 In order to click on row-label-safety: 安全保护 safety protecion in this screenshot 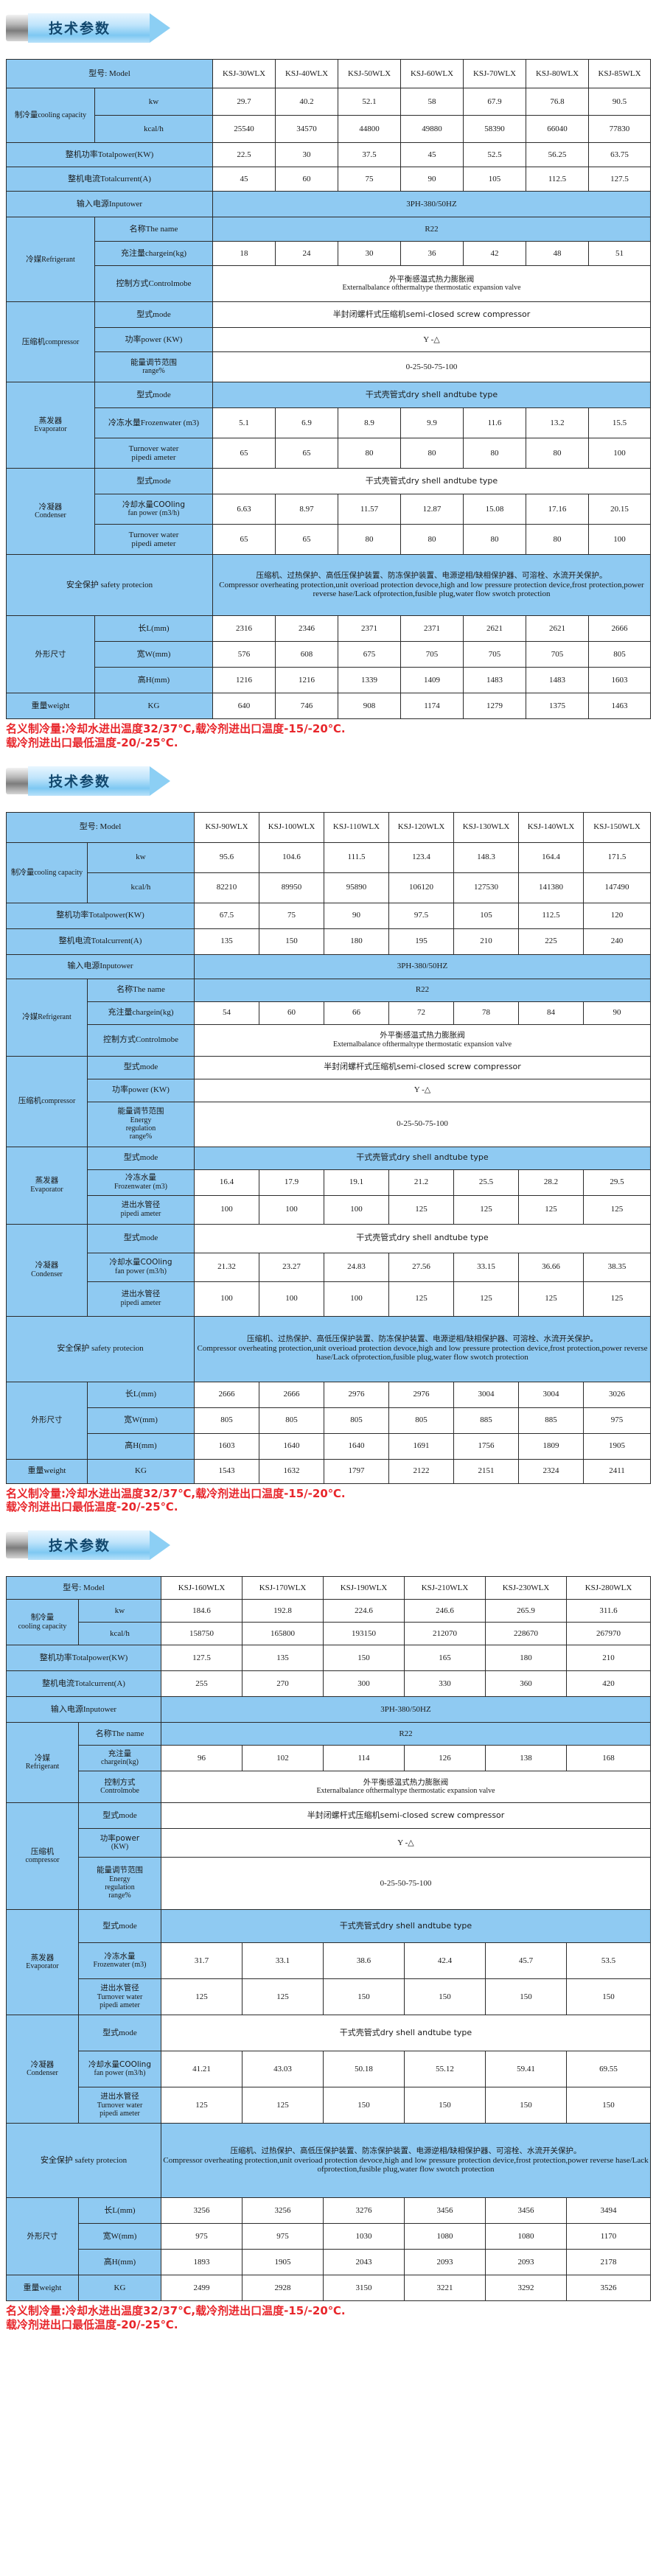, I will do `click(83, 2160)`.